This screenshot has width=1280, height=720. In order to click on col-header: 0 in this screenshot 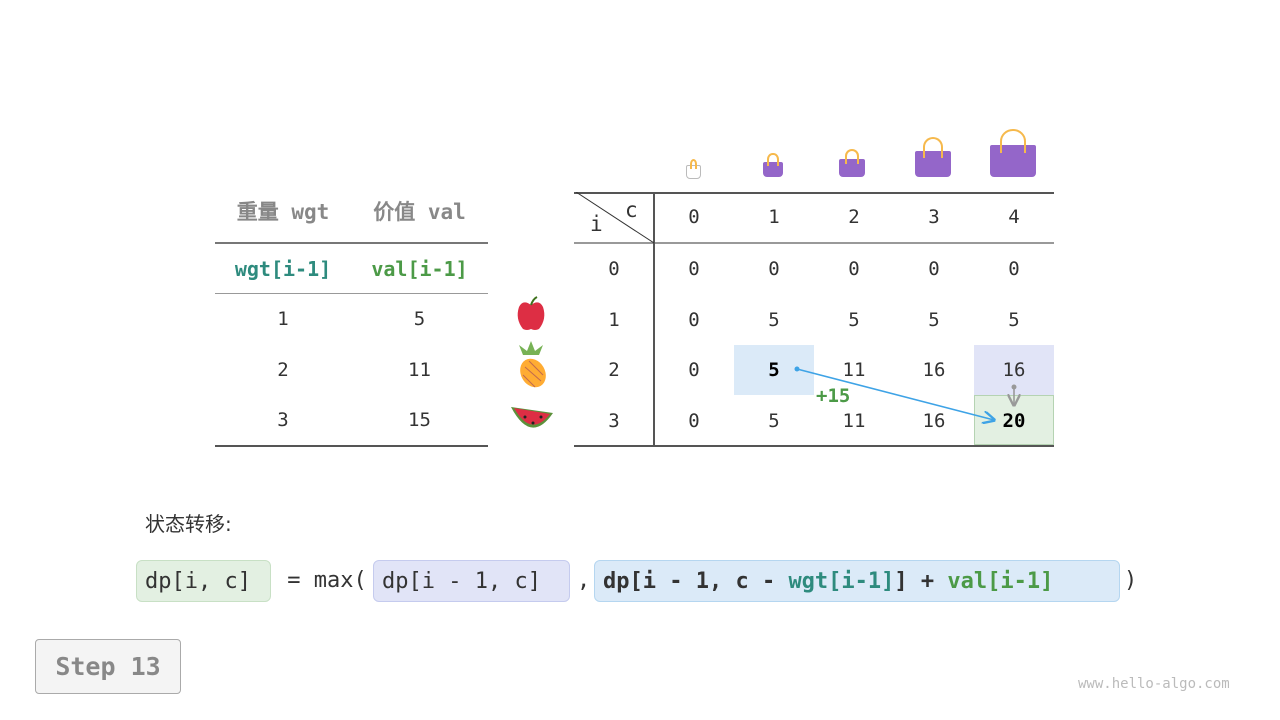, I will do `click(694, 217)`.